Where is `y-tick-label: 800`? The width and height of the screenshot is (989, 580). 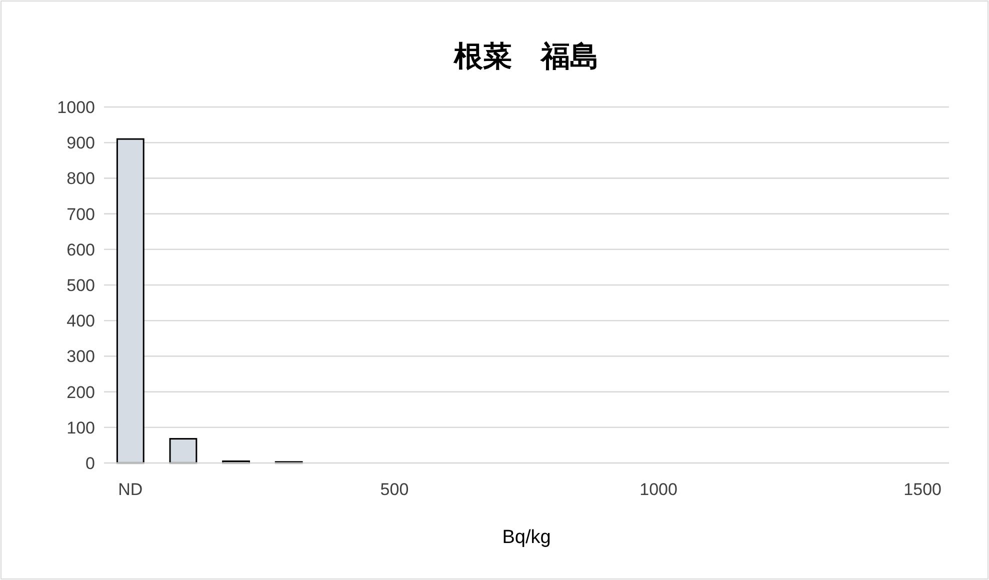 y-tick-label: 800 is located at coordinates (80, 178).